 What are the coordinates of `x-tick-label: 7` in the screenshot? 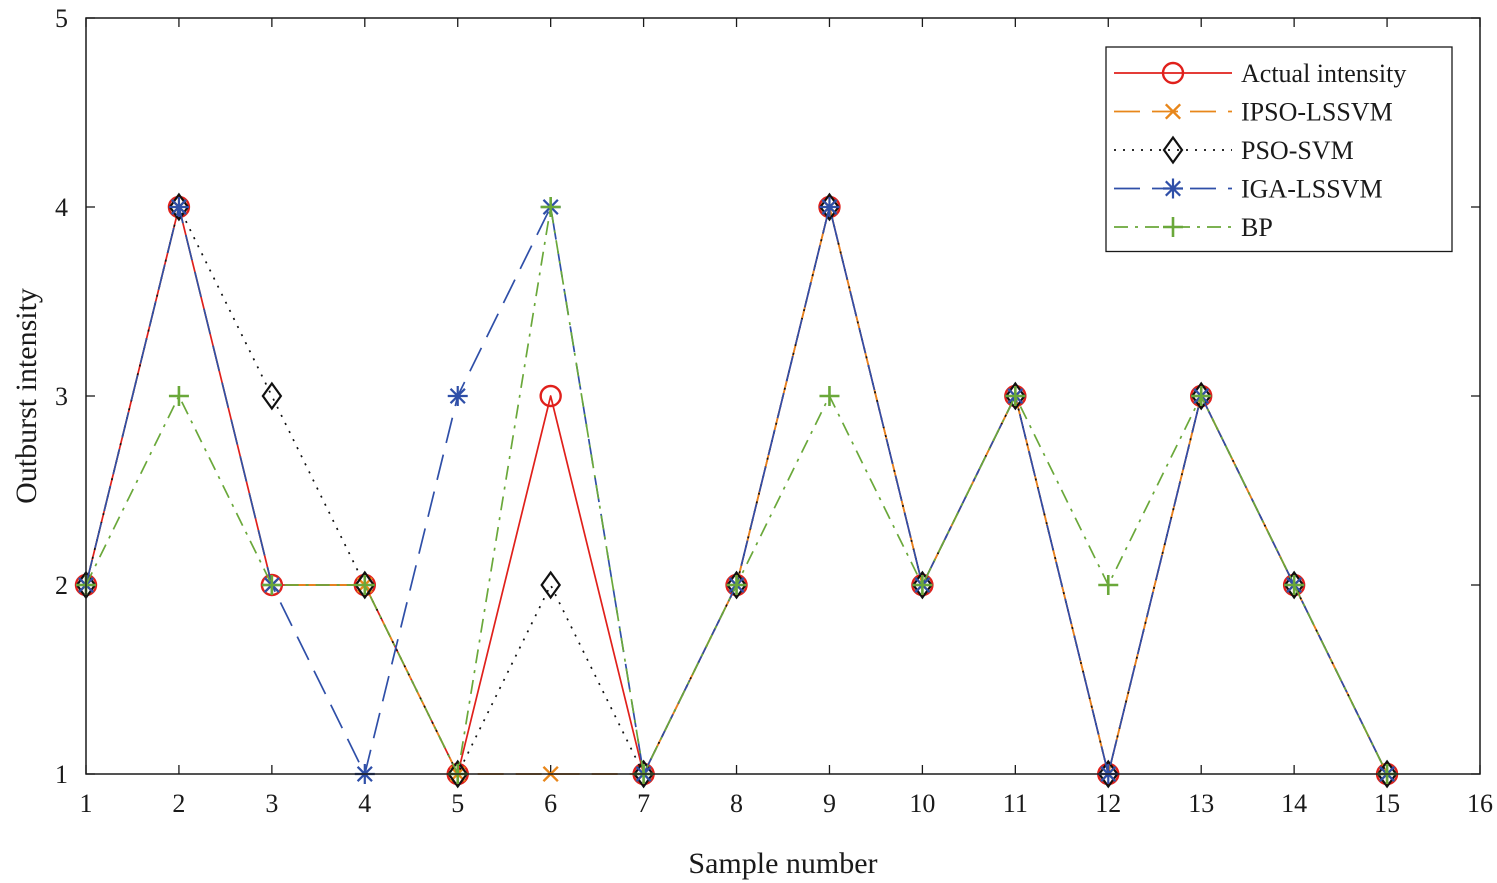 It's located at (643, 803).